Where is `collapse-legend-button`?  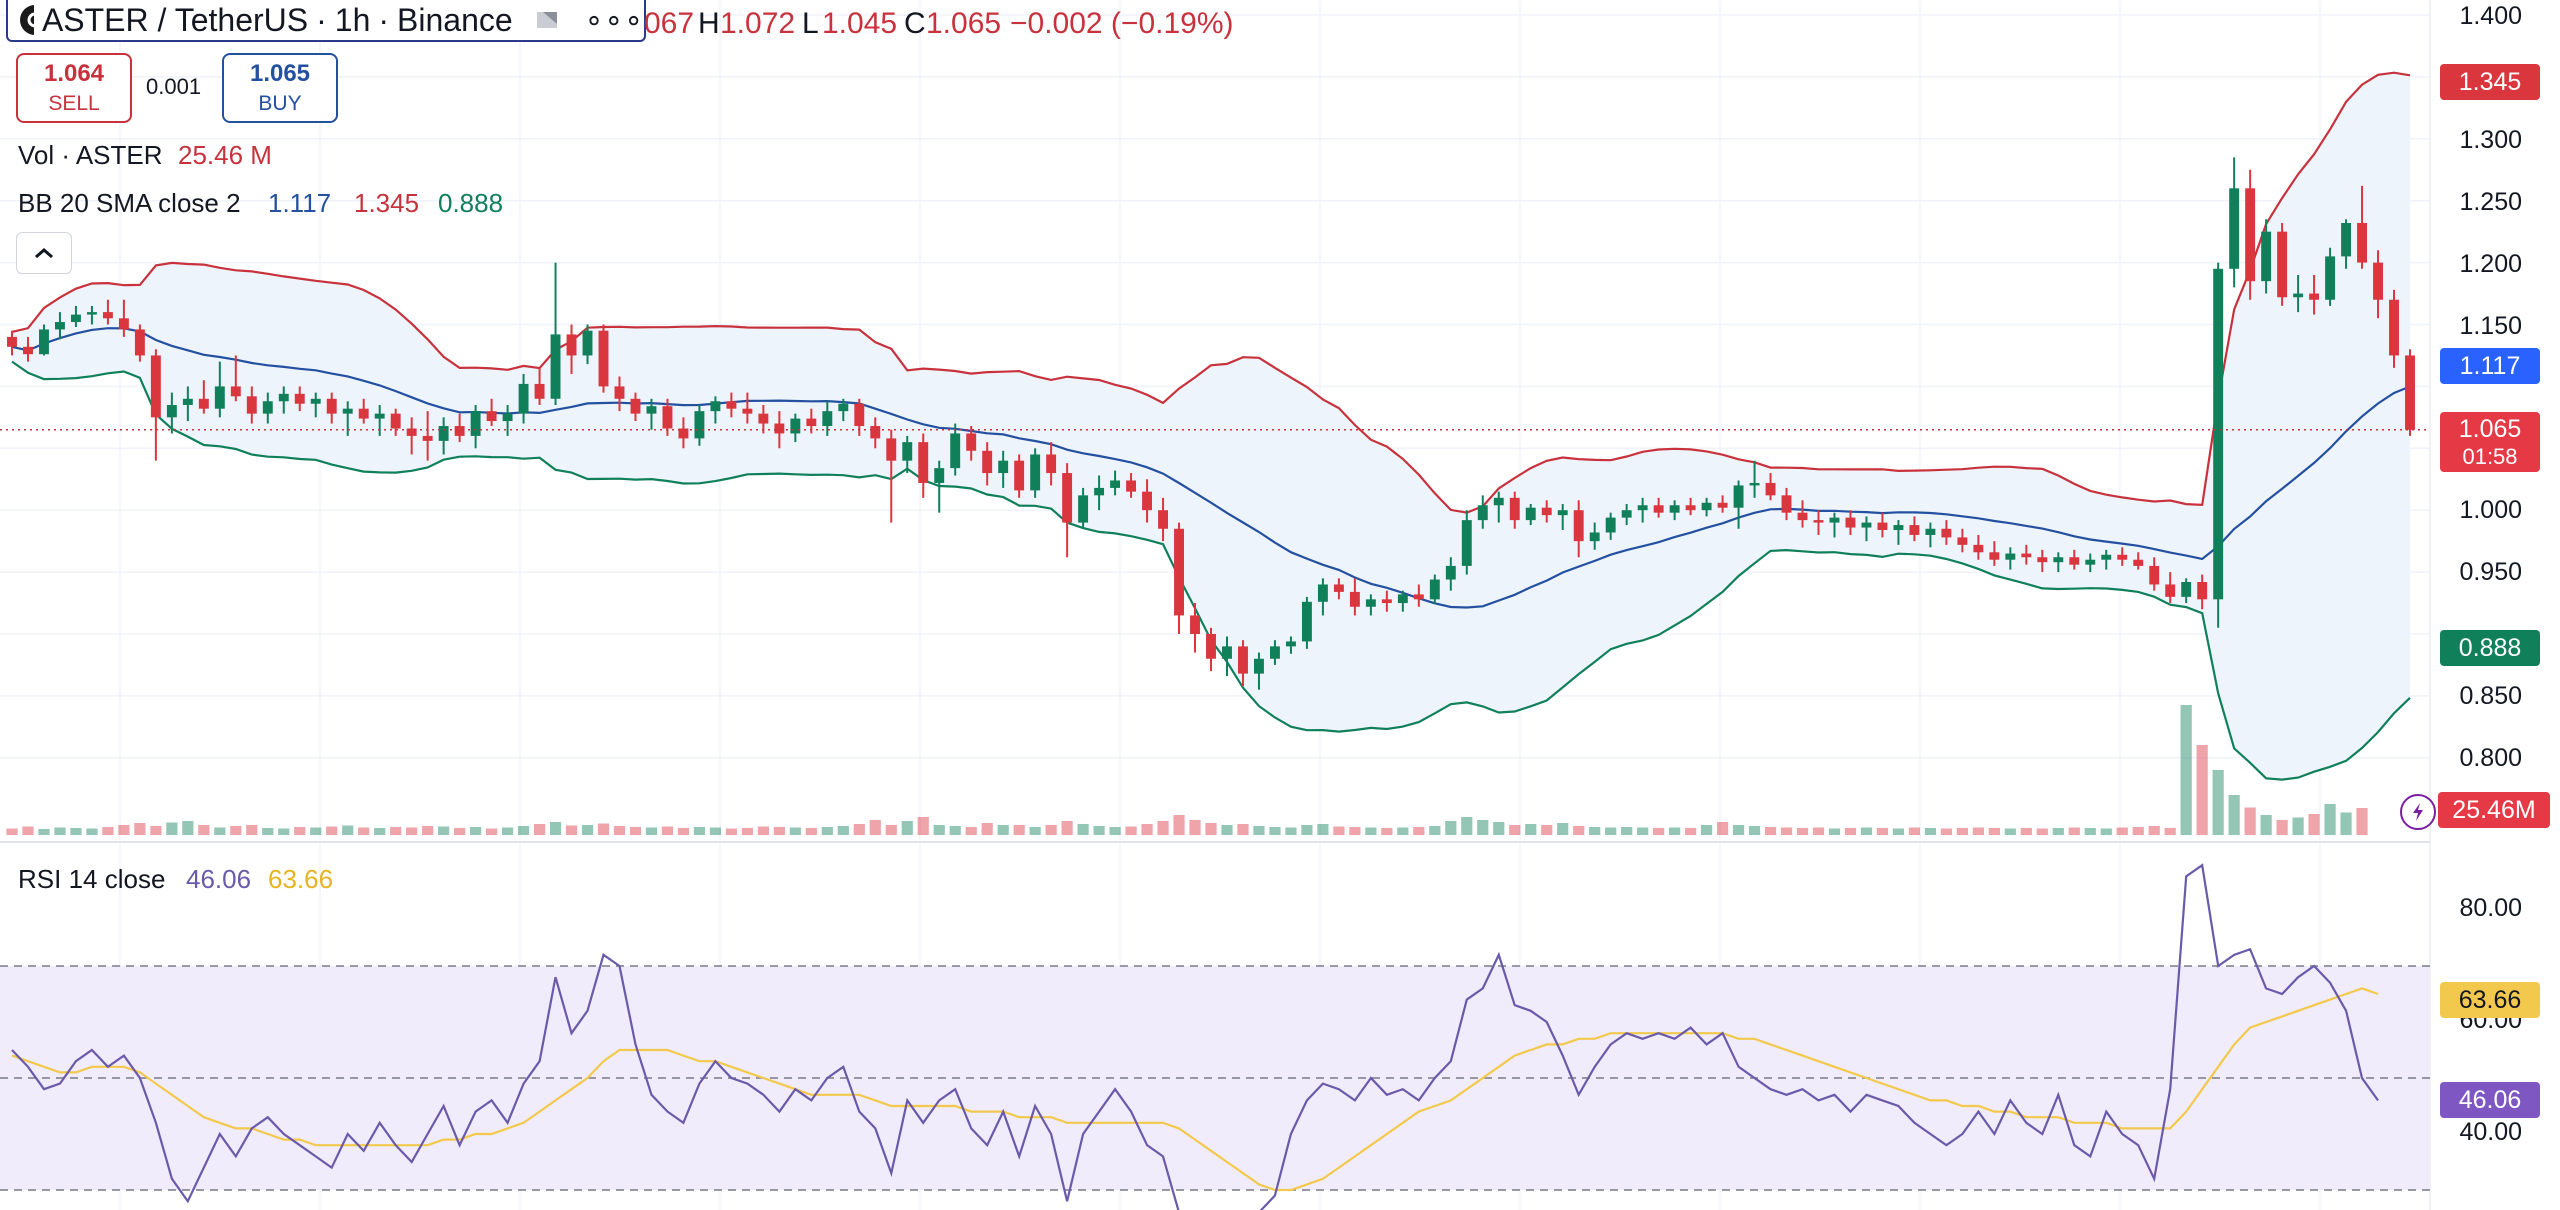 collapse-legend-button is located at coordinates (44, 253).